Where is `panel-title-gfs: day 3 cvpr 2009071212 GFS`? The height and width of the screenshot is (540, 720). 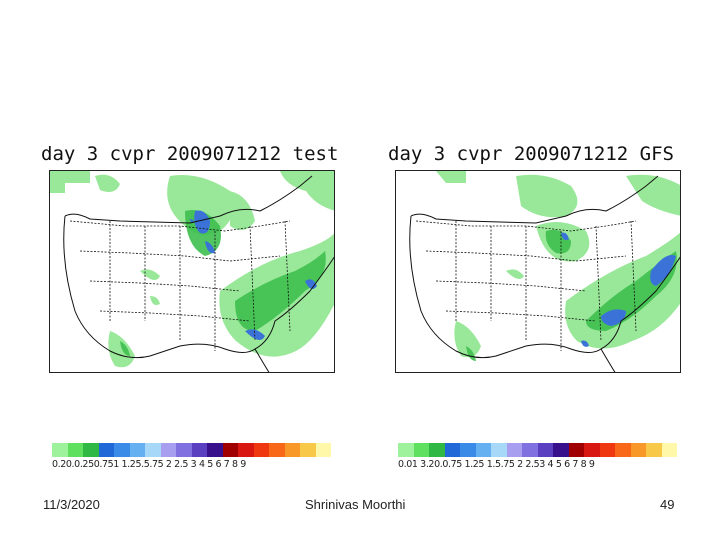
panel-title-gfs: day 3 cvpr 2009071212 GFS is located at coordinates (531, 154).